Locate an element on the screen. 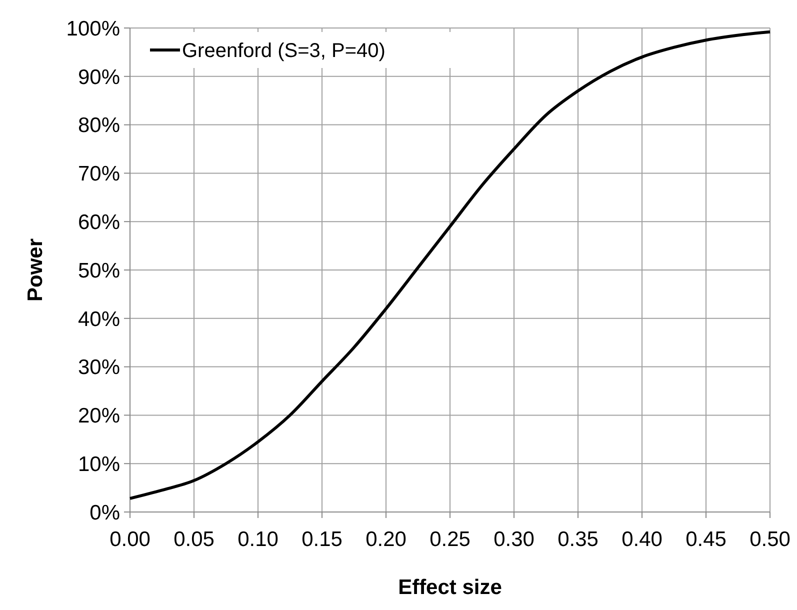 This screenshot has width=797, height=610. y-tick-label: 30% is located at coordinates (99, 368).